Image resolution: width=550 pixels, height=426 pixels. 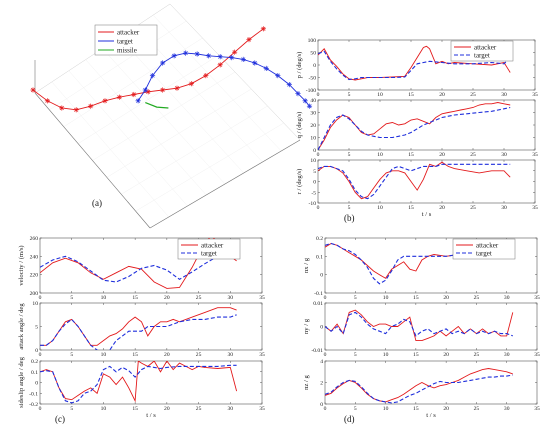 What do you see at coordinates (33, 405) in the screenshot?
I see `y-tick-label: -0.2` at bounding box center [33, 405].